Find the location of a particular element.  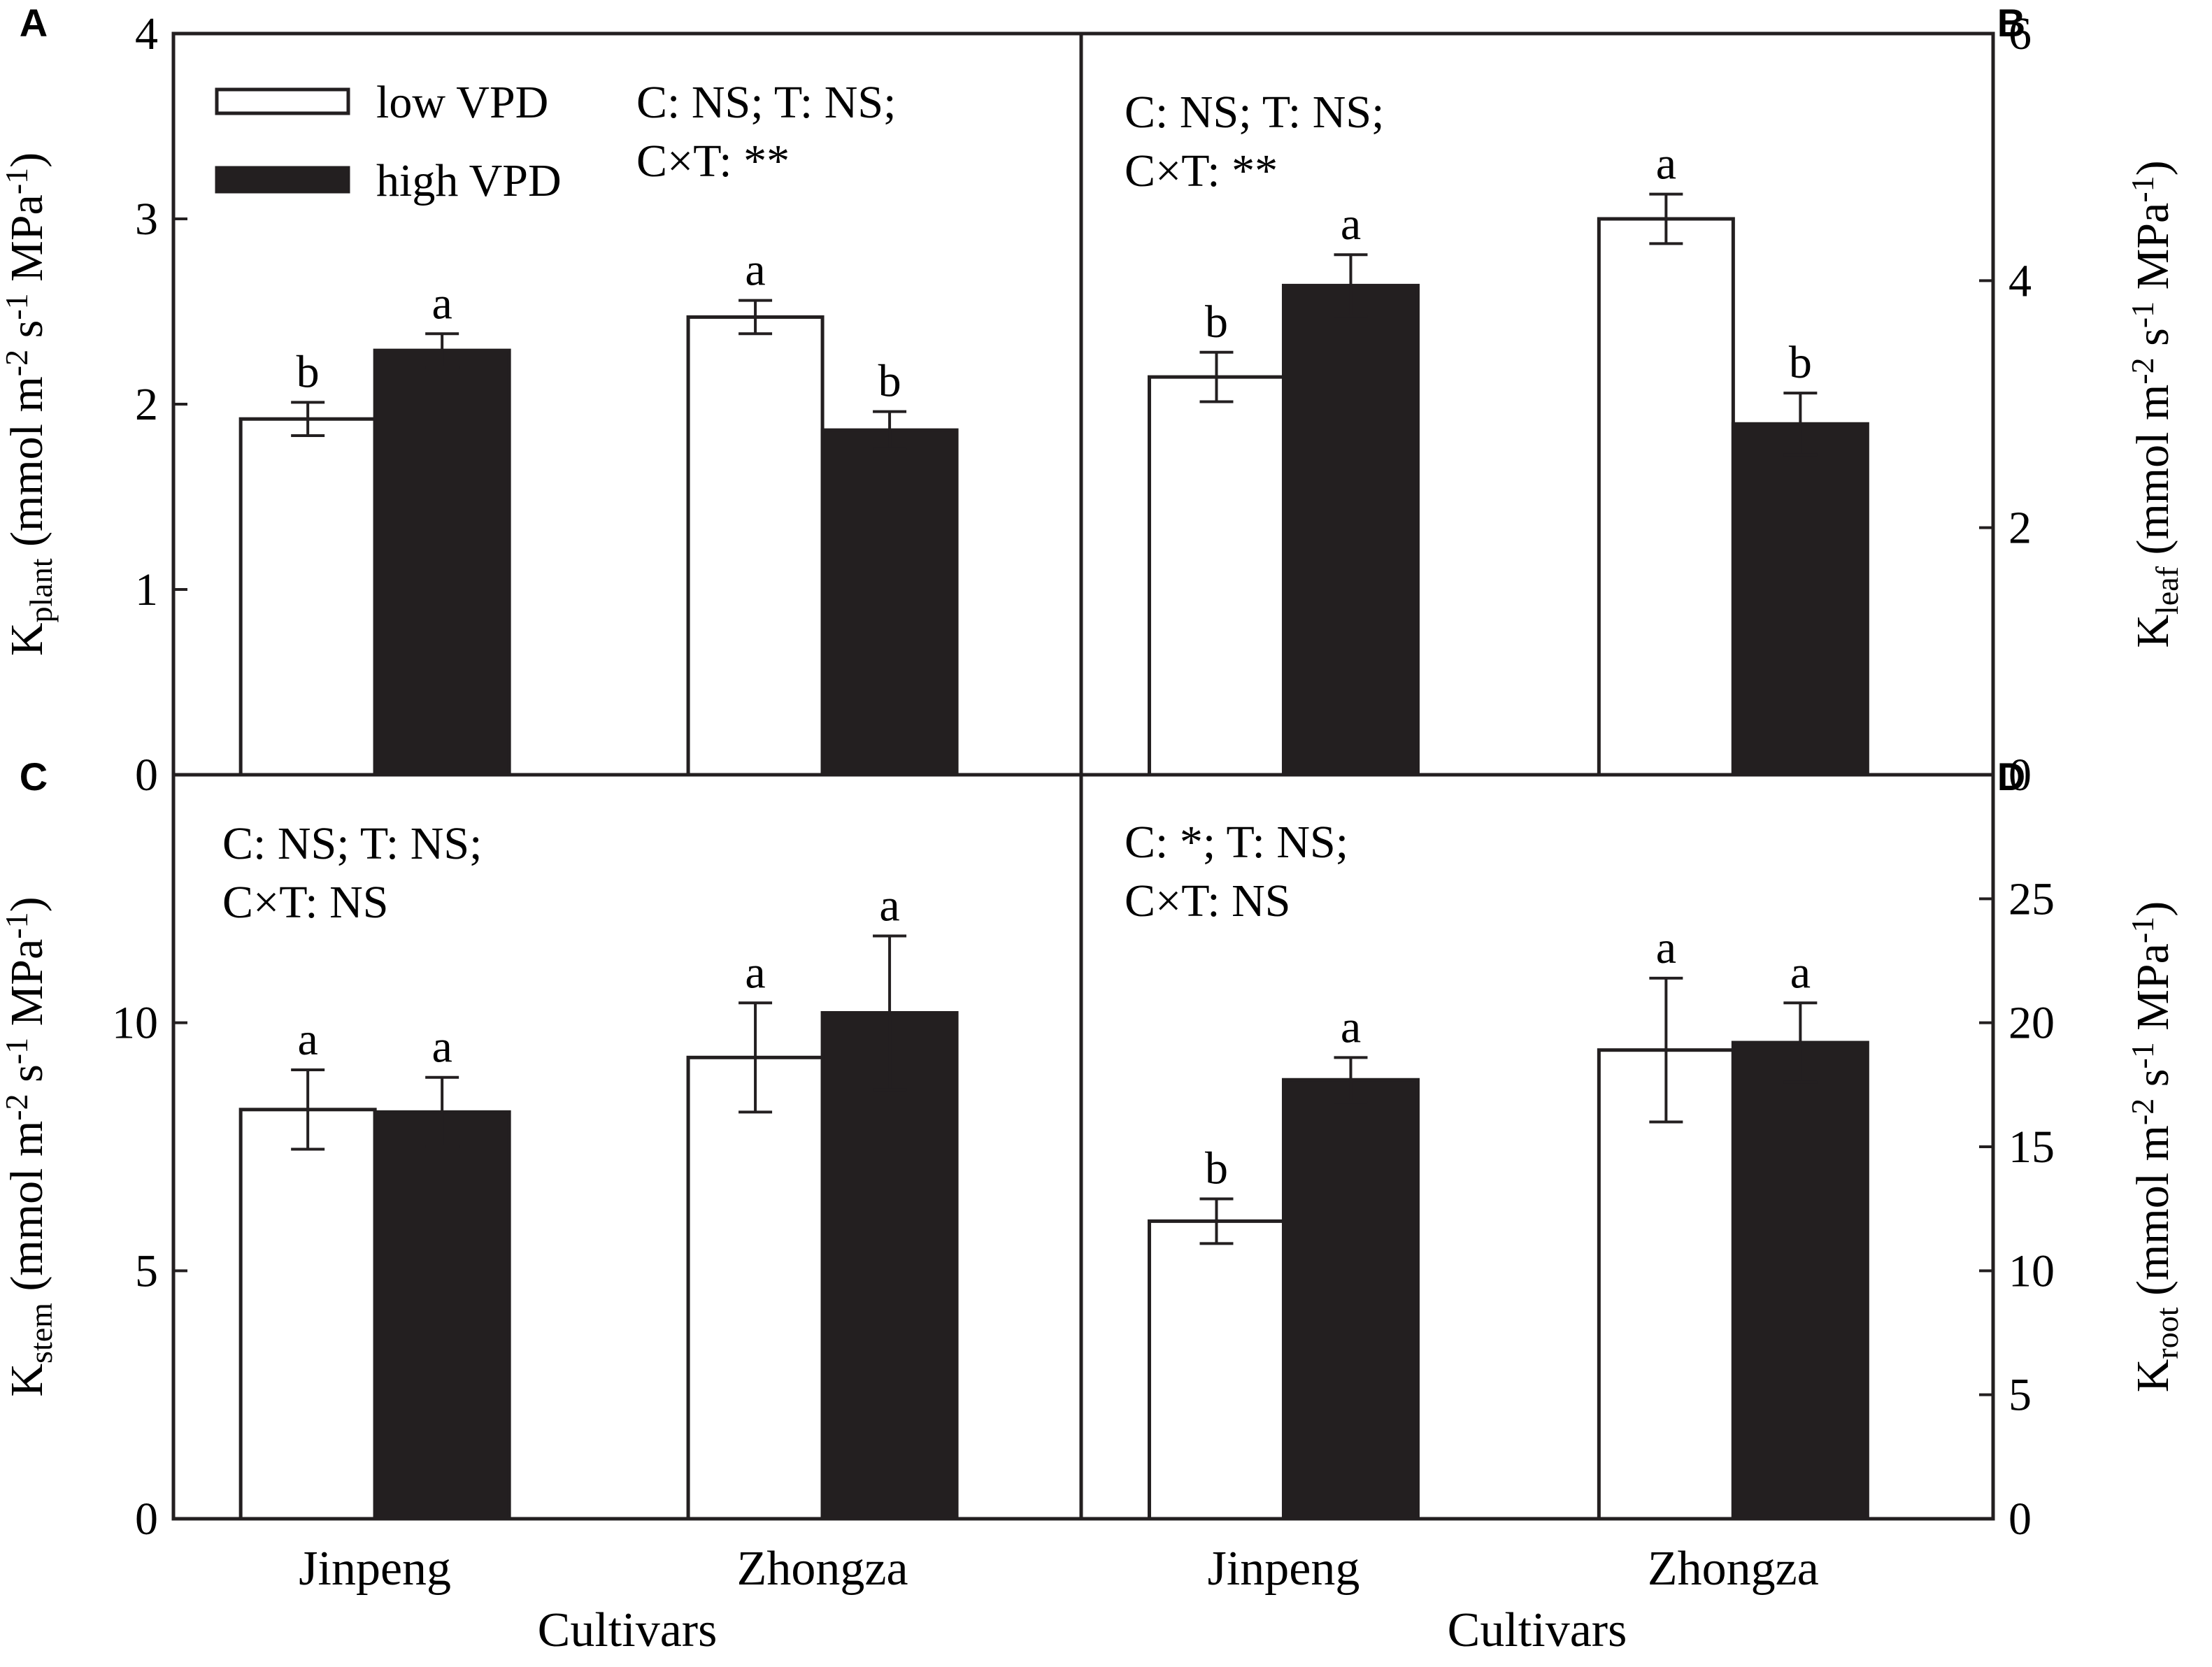

significance-letter-d-zhongza-low-vpd: a is located at coordinates (1666, 947).